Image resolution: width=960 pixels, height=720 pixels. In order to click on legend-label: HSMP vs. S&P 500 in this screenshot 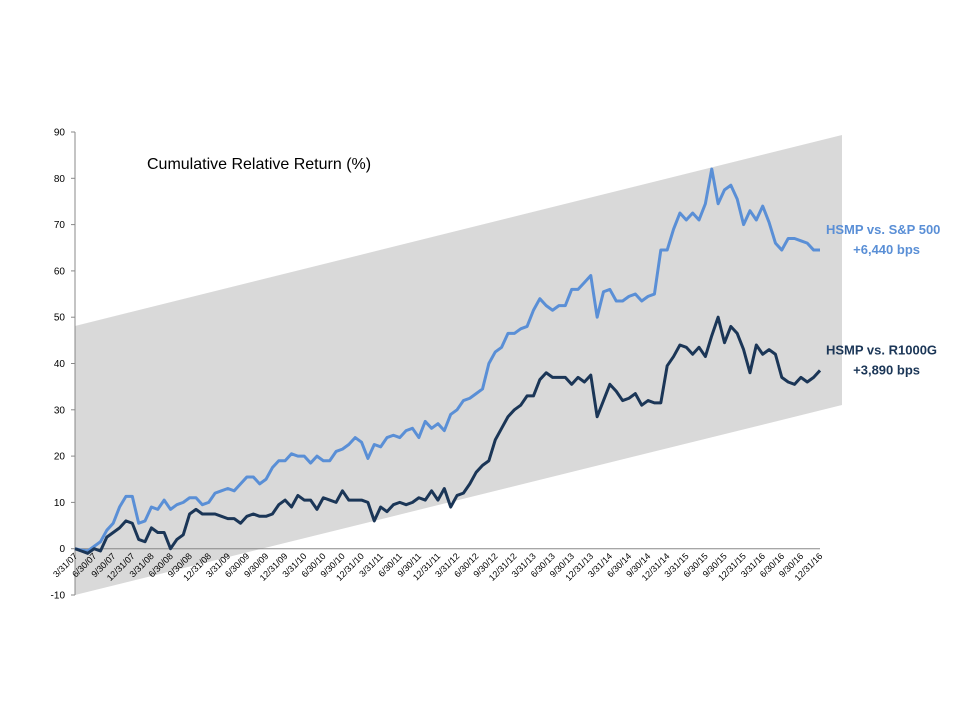, I will do `click(883, 229)`.